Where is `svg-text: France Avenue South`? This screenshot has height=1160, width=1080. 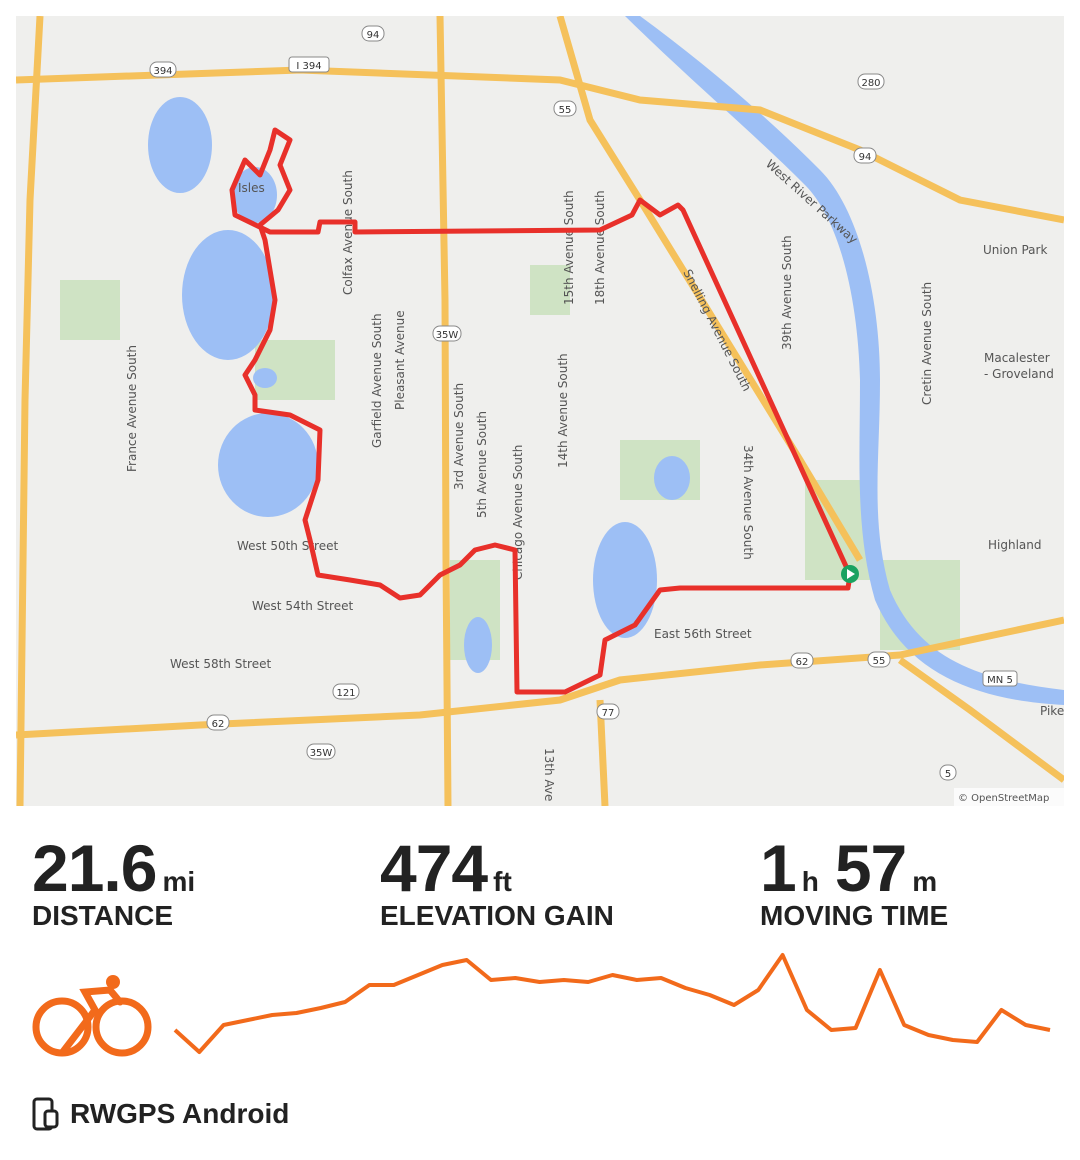 svg-text: France Avenue South is located at coordinates (132, 408).